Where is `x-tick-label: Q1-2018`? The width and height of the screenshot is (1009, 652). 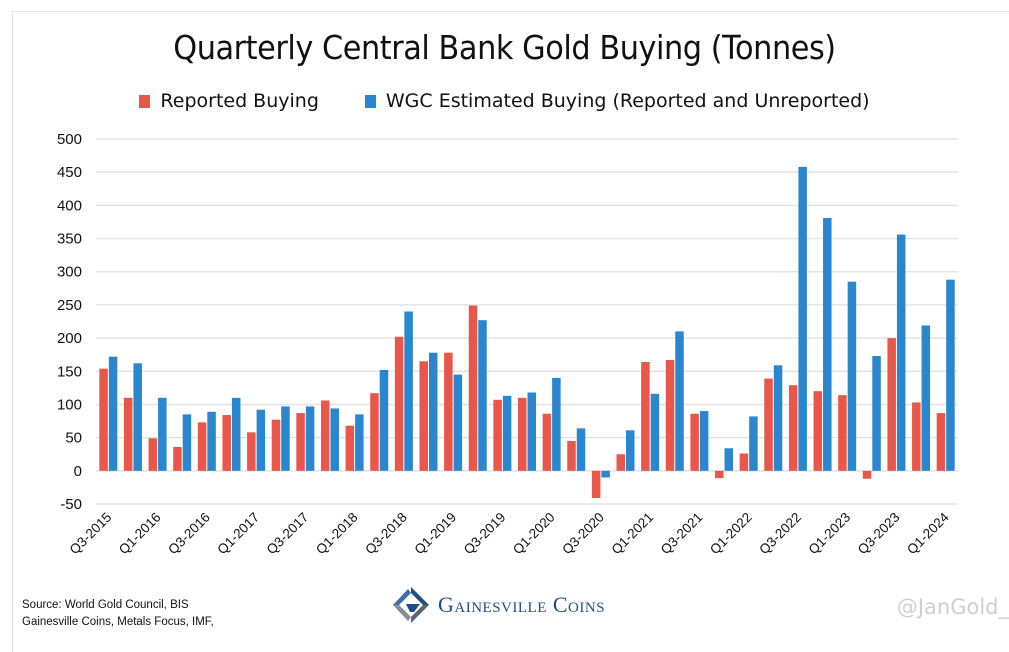
x-tick-label: Q1-2018 is located at coordinates (337, 534).